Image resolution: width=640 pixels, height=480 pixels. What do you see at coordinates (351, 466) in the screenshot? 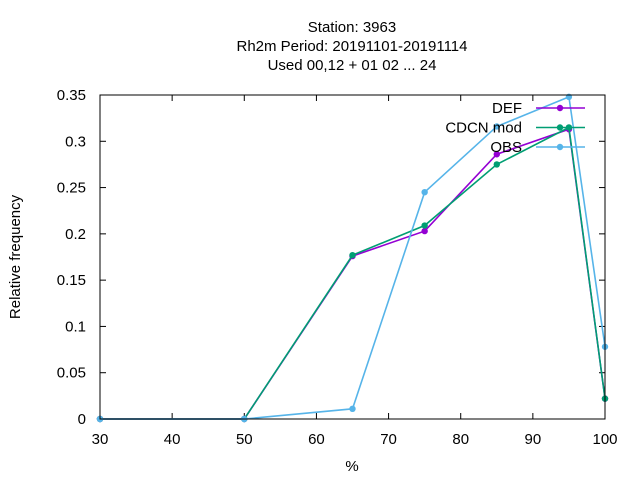
I see `x-axis-label: %` at bounding box center [351, 466].